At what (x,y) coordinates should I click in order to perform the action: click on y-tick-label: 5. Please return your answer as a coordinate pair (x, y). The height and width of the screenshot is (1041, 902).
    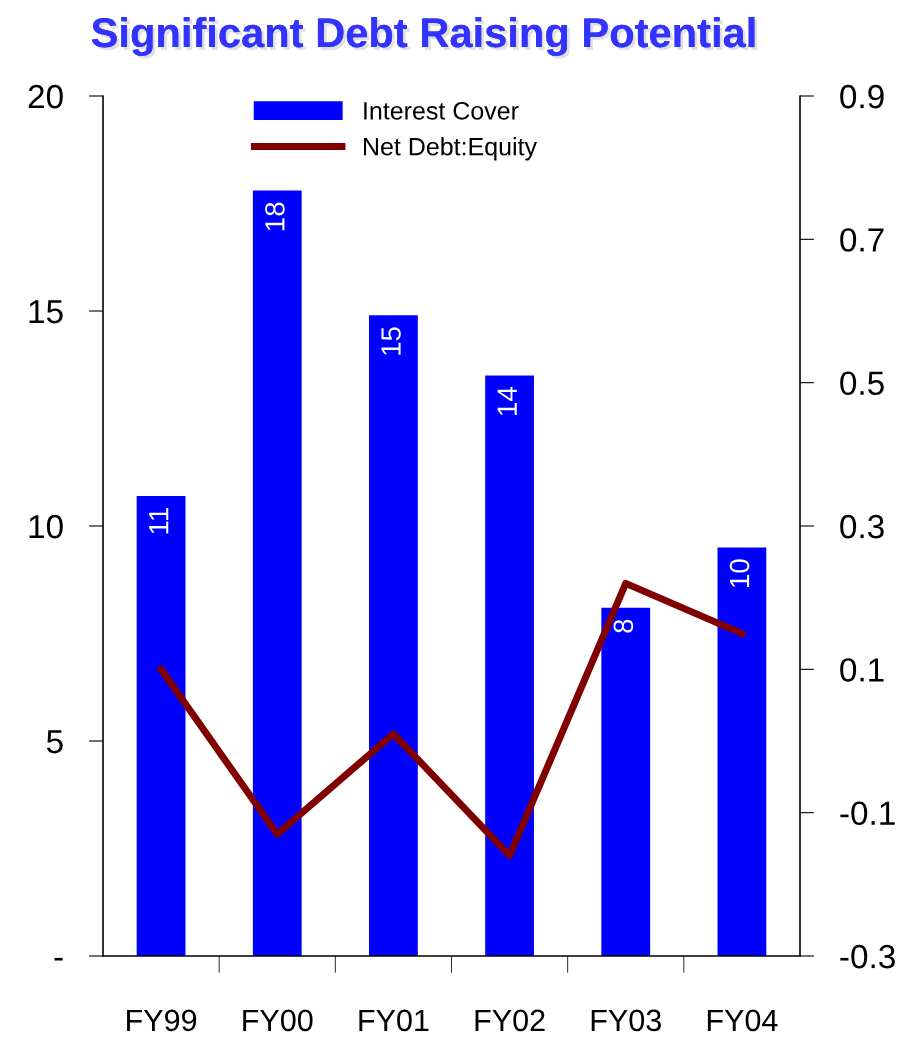
    Looking at the image, I should click on (54, 742).